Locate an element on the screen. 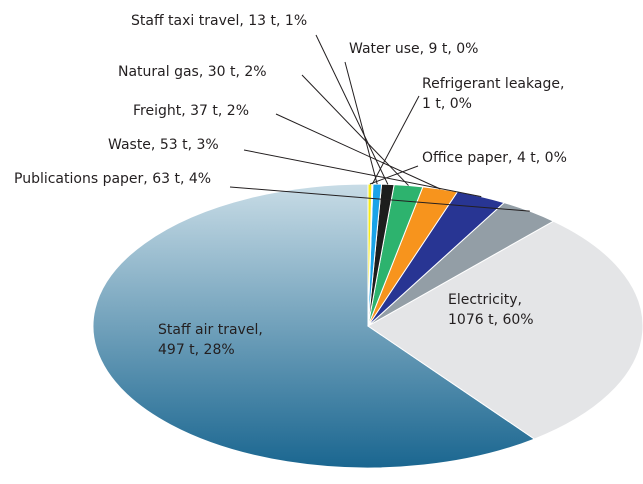 The image size is (643, 484). leader-line-publications-paper is located at coordinates (379, 199).